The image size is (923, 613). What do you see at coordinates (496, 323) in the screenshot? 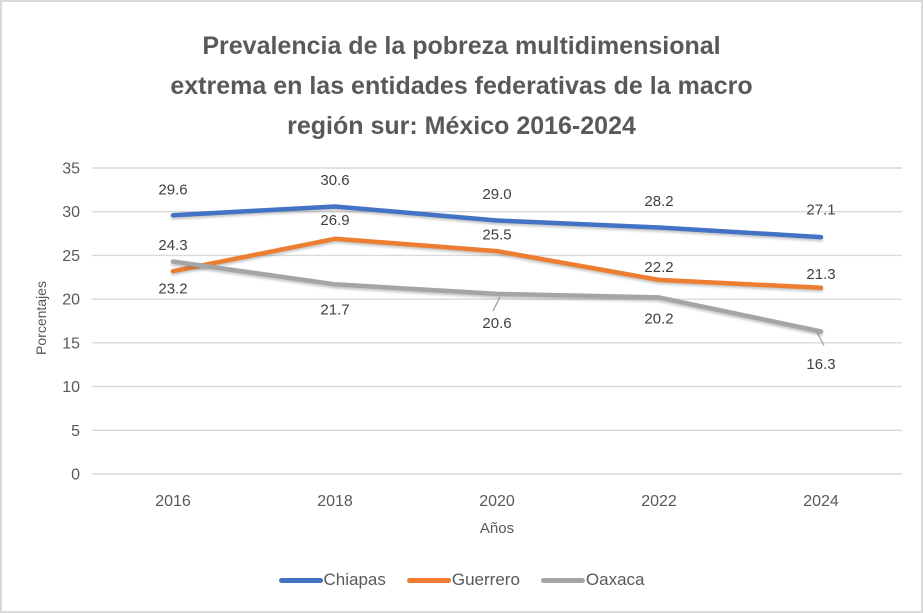
I see `data-label: 20.6` at bounding box center [496, 323].